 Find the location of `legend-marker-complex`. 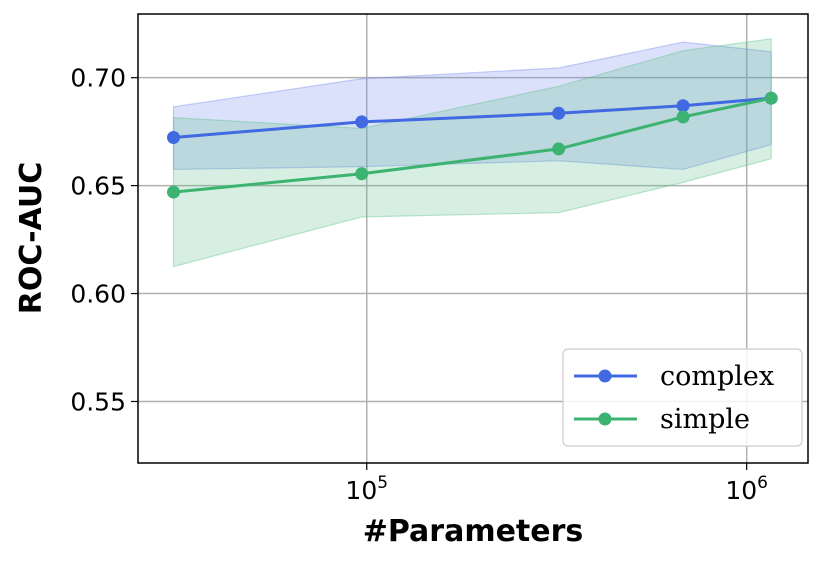

legend-marker-complex is located at coordinates (605, 376).